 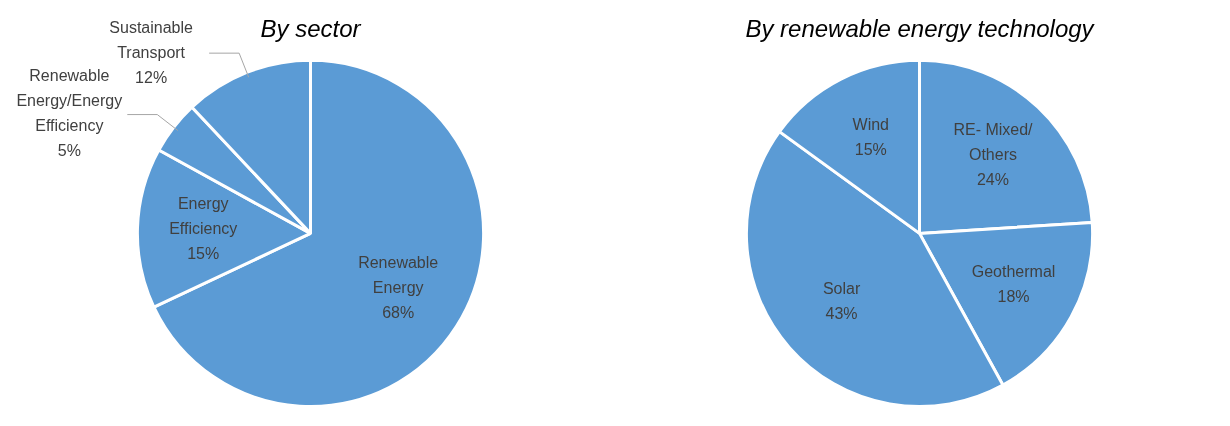 I want to click on slice-label: Geothermal, so click(x=1013, y=272).